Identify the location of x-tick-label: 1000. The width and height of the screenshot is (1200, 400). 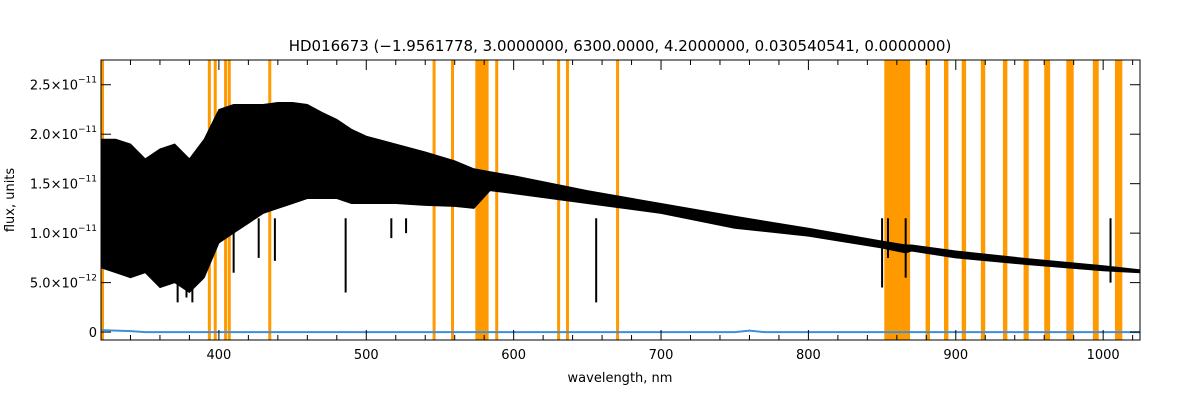
(1103, 355).